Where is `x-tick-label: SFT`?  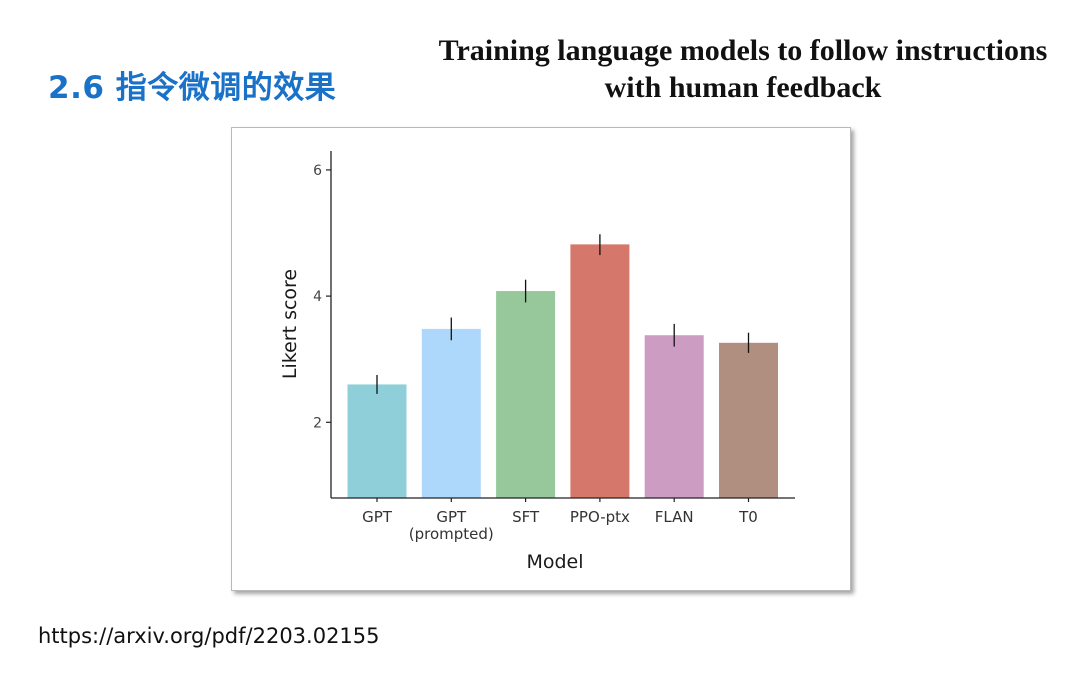 x-tick-label: SFT is located at coordinates (526, 517).